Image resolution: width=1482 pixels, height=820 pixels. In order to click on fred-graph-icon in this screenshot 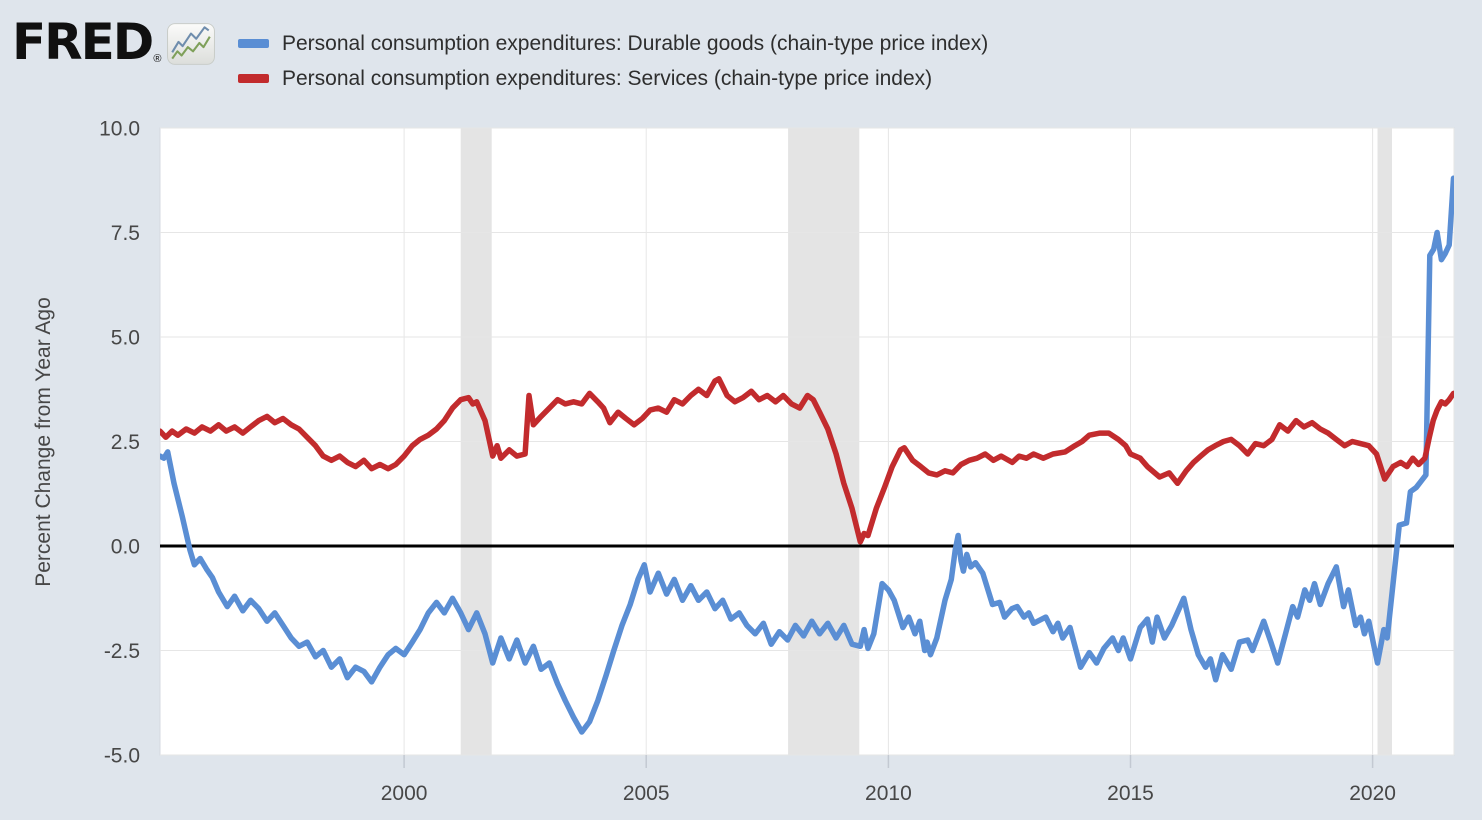, I will do `click(191, 44)`.